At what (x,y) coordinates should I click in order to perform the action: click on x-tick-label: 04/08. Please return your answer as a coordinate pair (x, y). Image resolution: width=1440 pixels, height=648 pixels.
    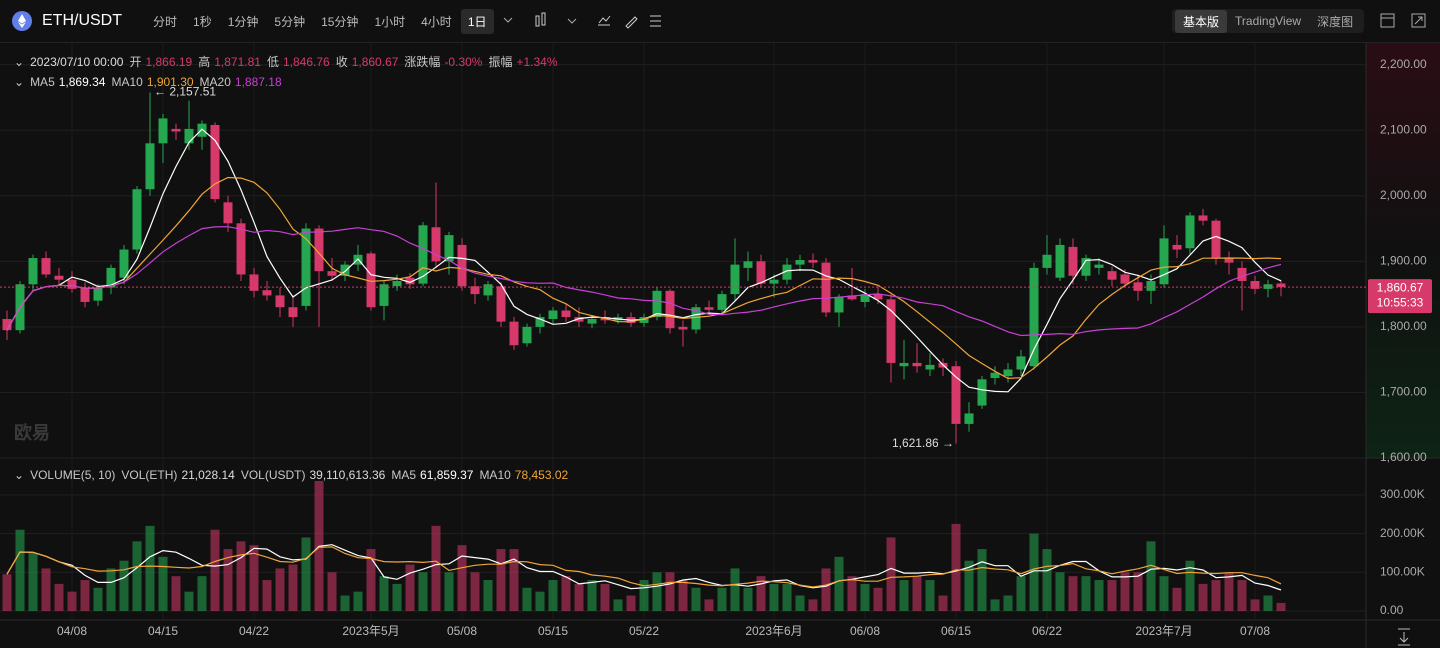
    Looking at the image, I should click on (72, 631).